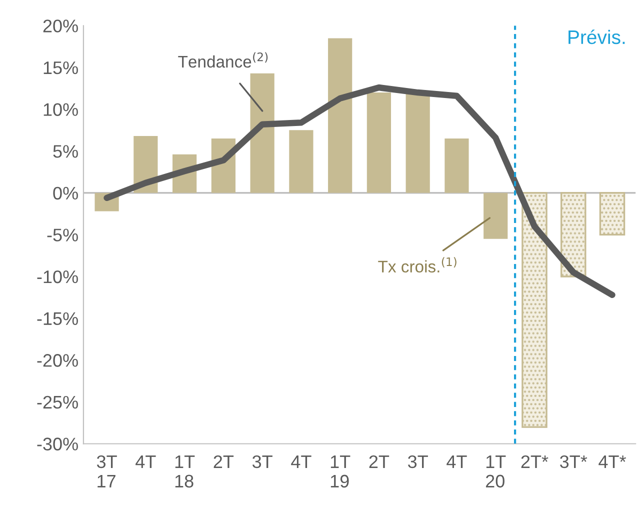 This screenshot has height=513, width=642. I want to click on annotation: Prévis., so click(596, 37).